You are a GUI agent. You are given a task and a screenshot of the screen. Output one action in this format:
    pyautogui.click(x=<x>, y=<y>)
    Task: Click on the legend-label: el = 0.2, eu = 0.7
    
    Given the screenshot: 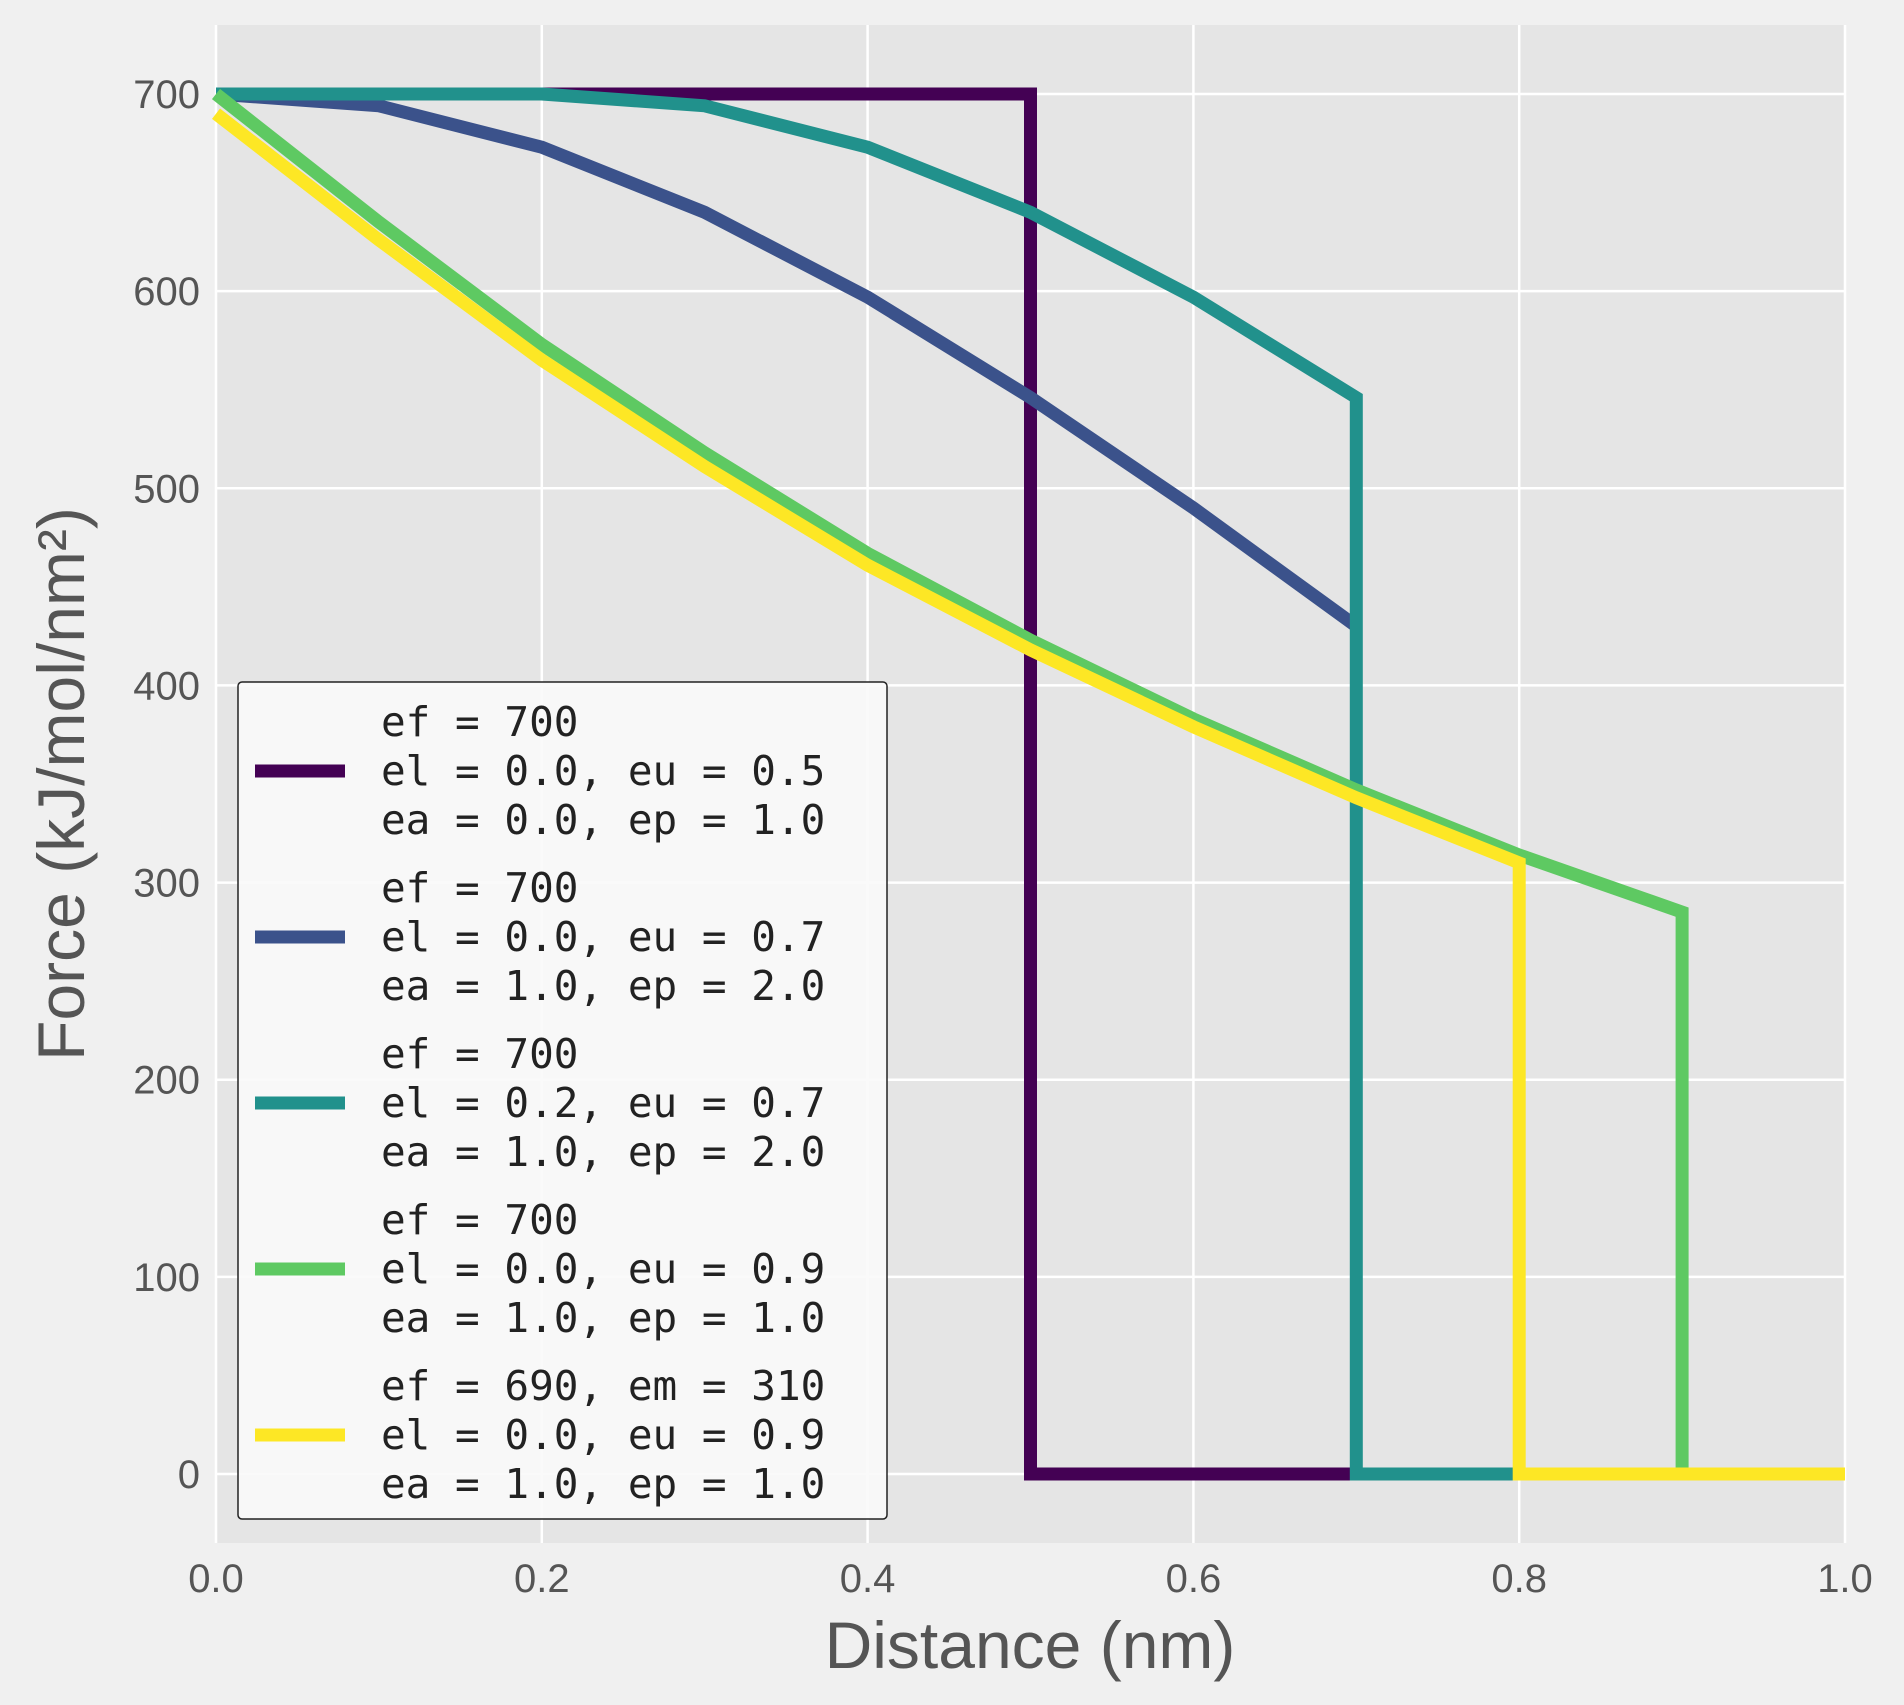 What is the action you would take?
    pyautogui.click(x=603, y=1103)
    